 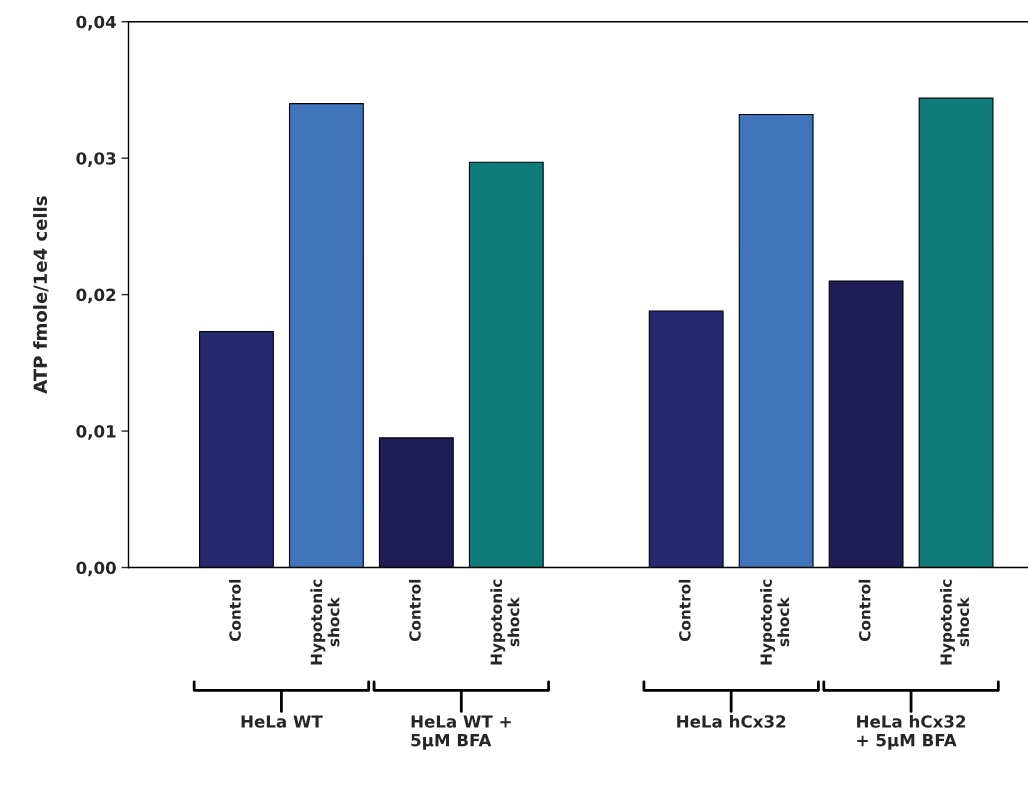 I want to click on y-axis-title: ATP fmole/1e4 cells, so click(x=41, y=295).